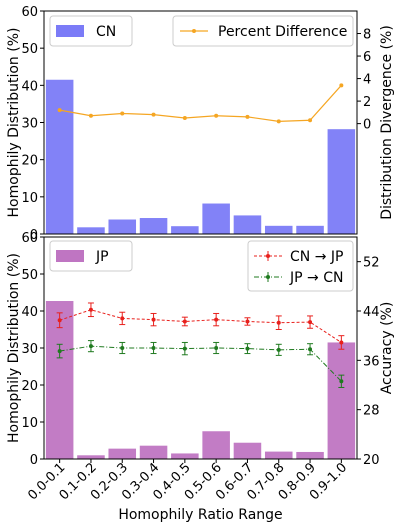  I want to click on y2tick-label-top-2: 4, so click(367, 80).